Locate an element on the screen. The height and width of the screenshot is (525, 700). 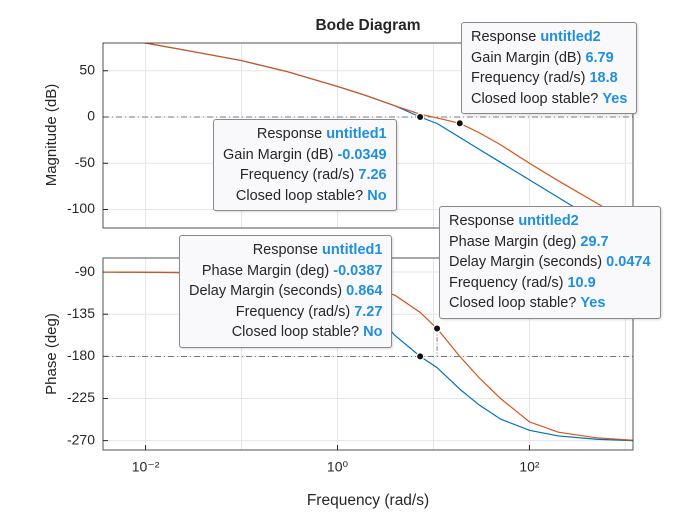
datatip-value: -0.0387 is located at coordinates (358, 270).